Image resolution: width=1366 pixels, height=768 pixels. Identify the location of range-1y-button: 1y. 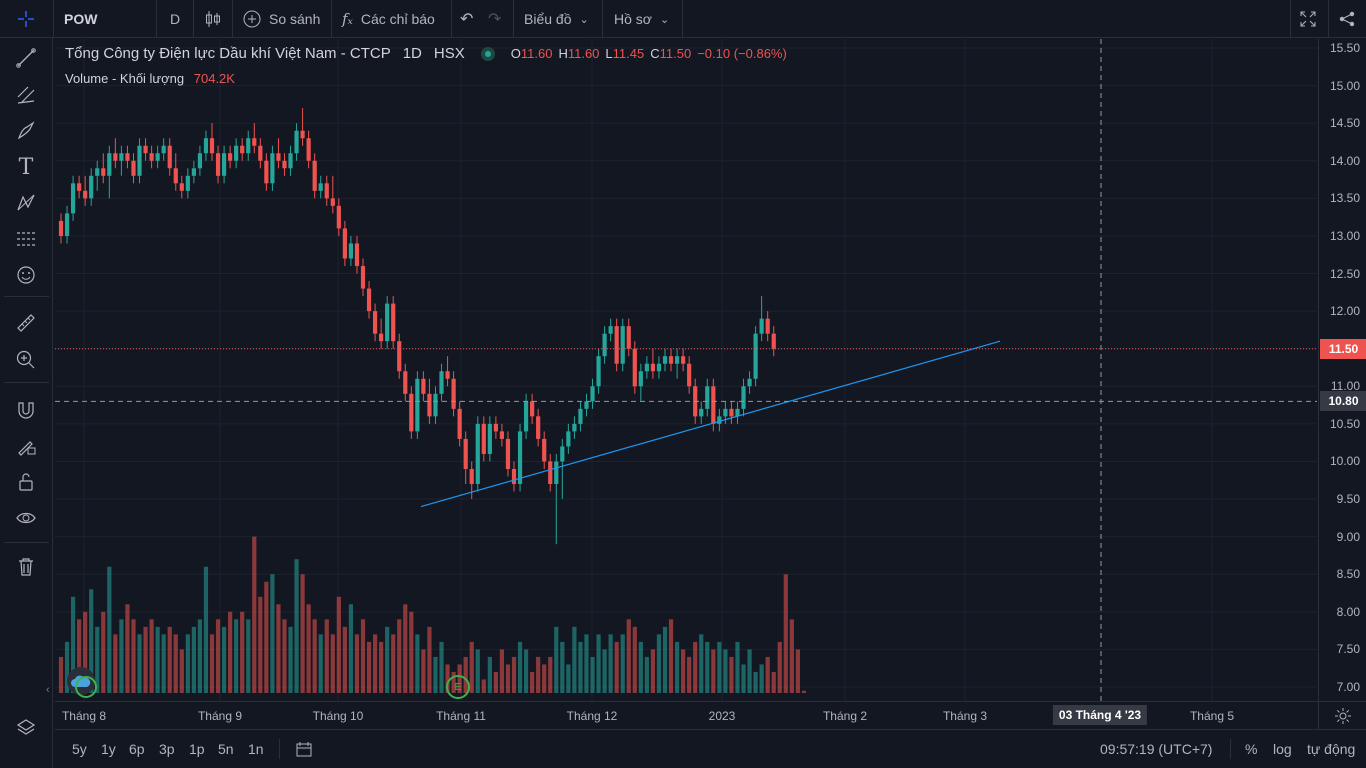
(108, 749).